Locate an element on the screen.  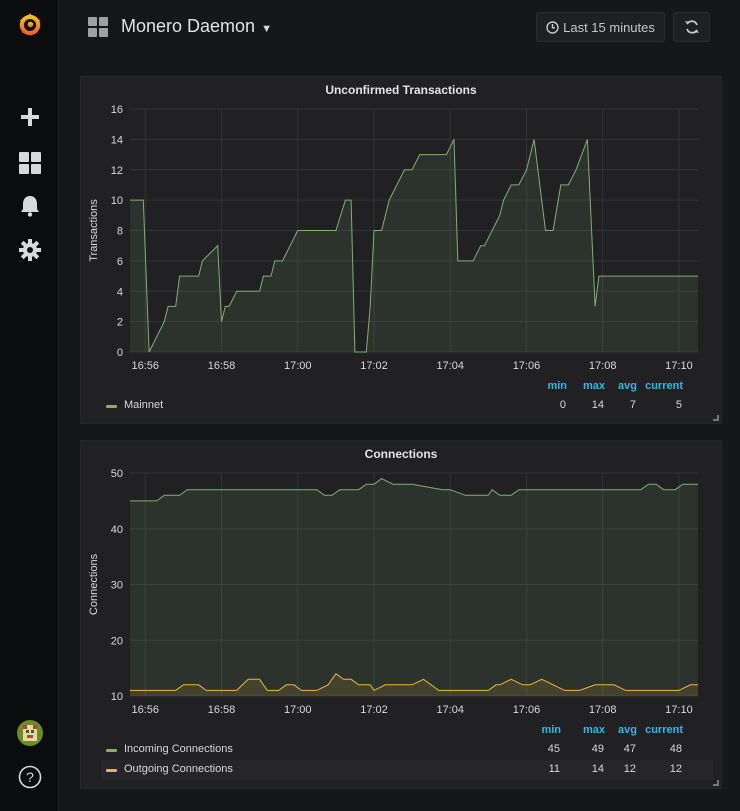
legend-series-name: Incoming Connections is located at coordinates (178, 749).